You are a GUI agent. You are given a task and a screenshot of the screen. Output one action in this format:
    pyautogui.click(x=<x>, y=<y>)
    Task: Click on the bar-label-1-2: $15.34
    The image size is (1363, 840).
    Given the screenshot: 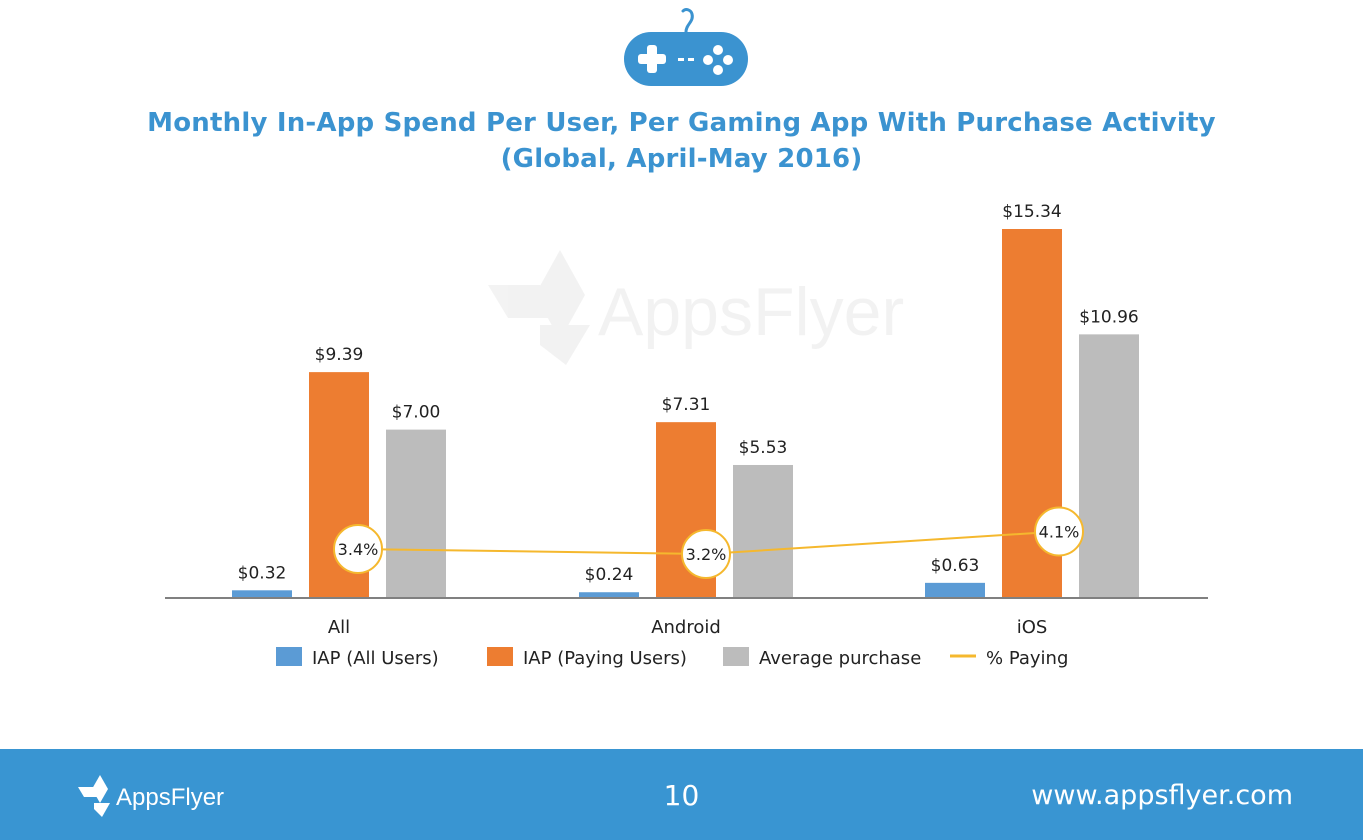 What is the action you would take?
    pyautogui.click(x=1031, y=212)
    